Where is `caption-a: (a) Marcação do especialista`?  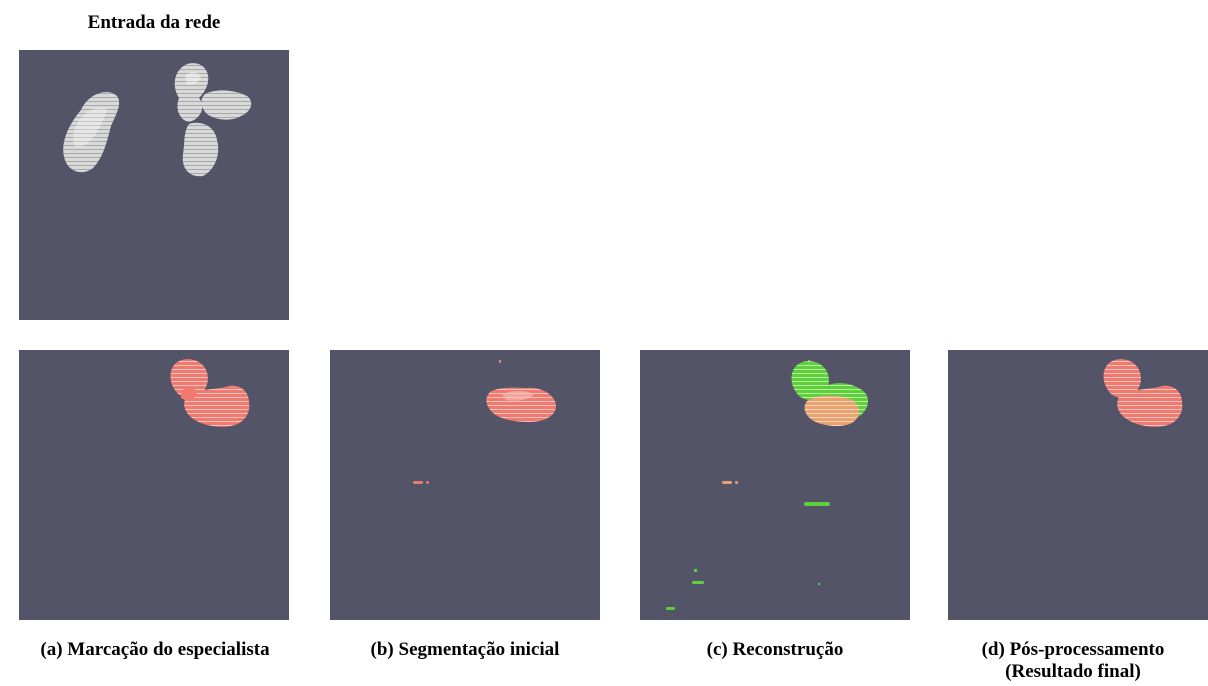 caption-a: (a) Marcação do especialista is located at coordinates (155, 649).